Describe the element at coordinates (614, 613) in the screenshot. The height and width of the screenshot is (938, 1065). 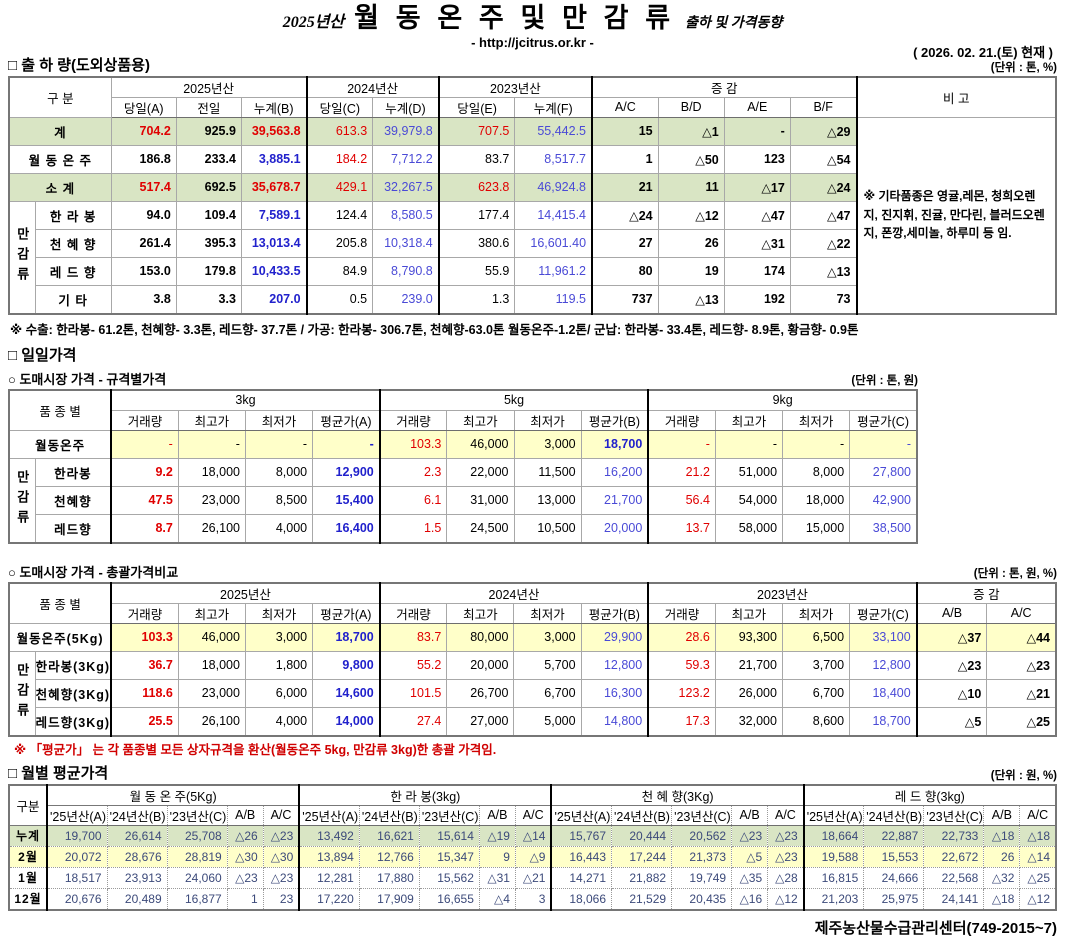
I see `column-header: 평균가(B)` at that location.